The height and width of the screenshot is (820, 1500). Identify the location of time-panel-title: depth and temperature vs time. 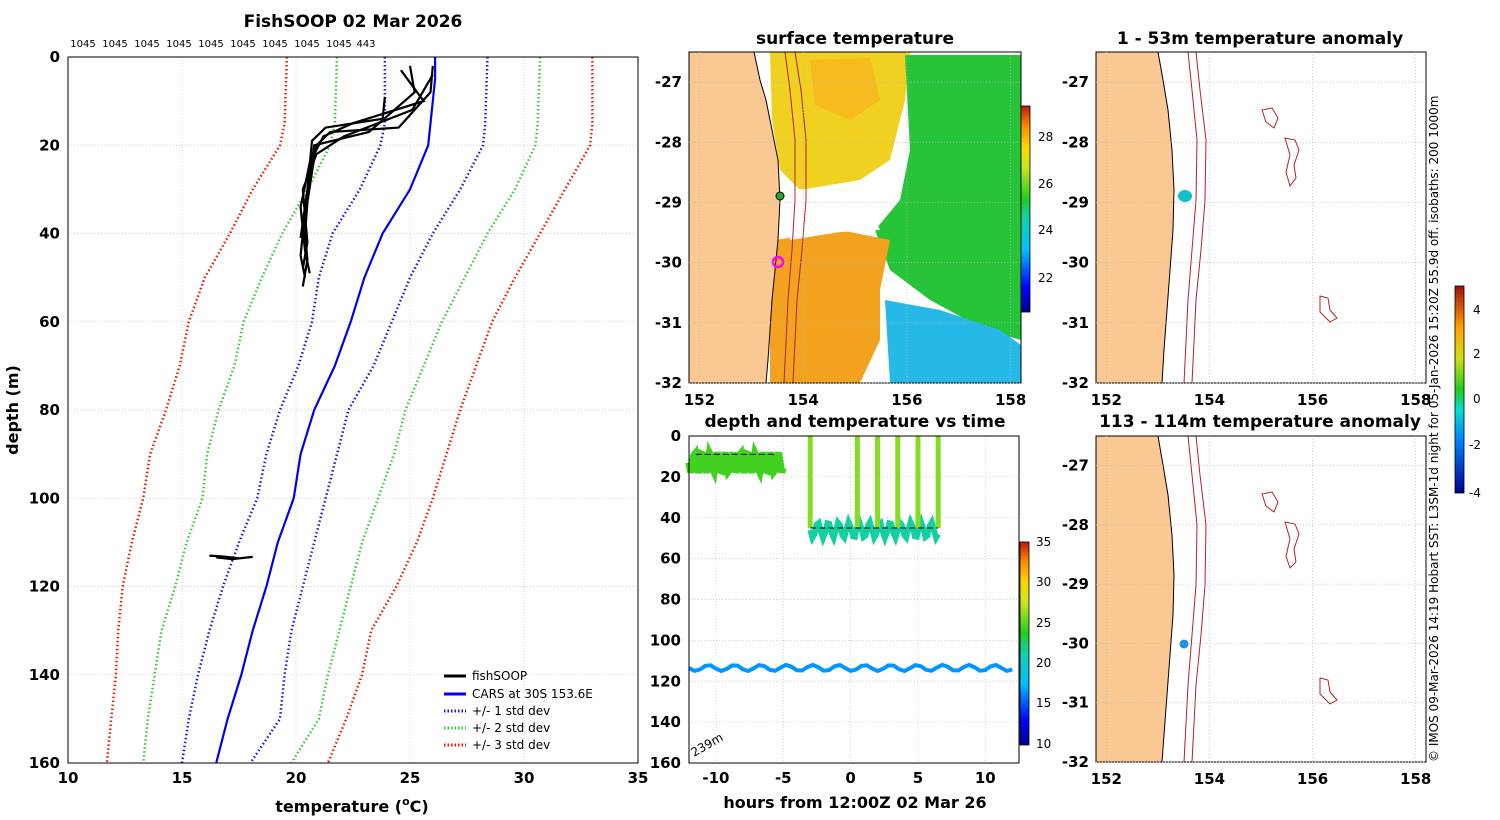
(855, 422).